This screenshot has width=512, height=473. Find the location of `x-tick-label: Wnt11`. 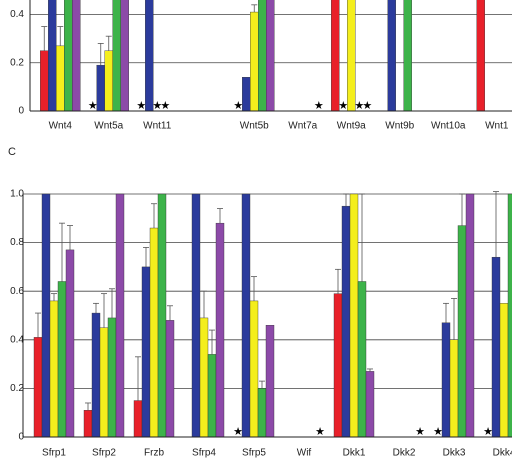

x-tick-label: Wnt11 is located at coordinates (157, 126).